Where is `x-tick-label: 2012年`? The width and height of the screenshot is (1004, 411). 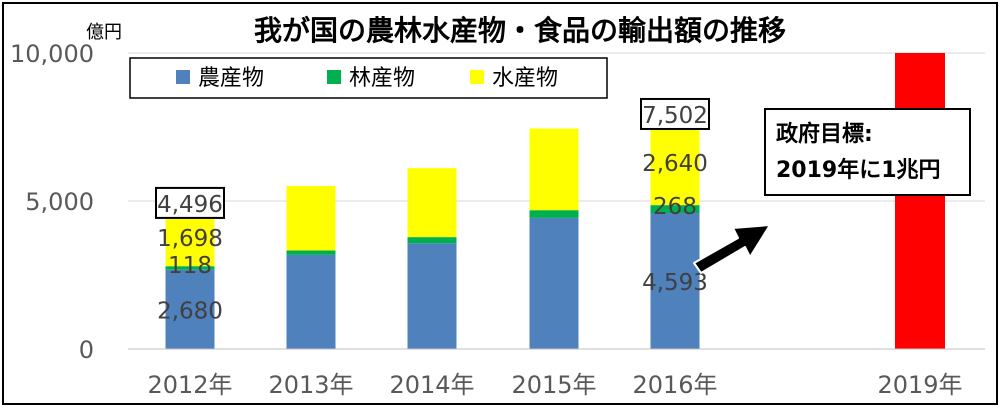 x-tick-label: 2012年 is located at coordinates (189, 385).